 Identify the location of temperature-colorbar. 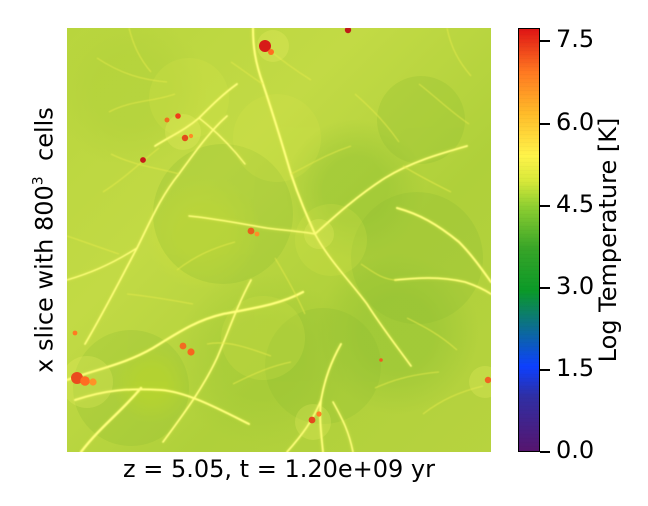
(529, 240).